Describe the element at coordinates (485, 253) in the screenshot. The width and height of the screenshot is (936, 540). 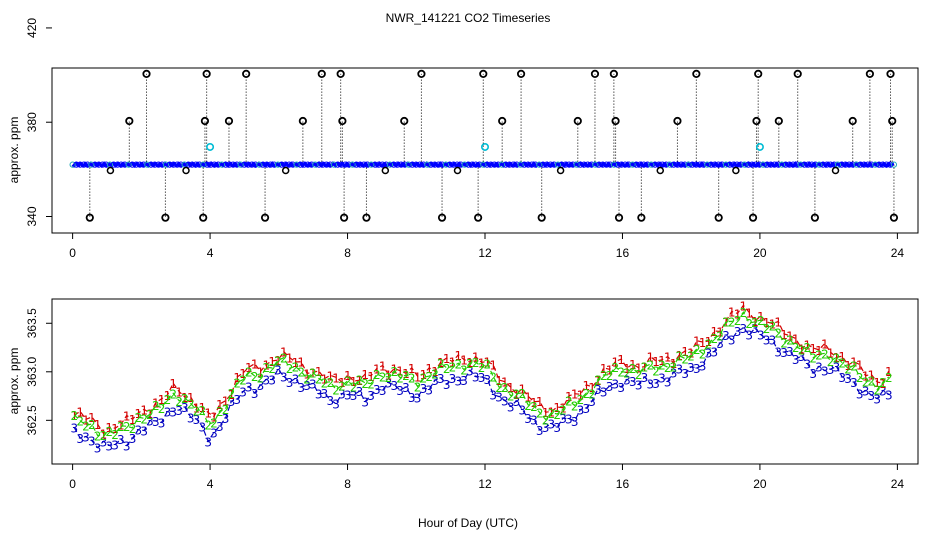
I see `x-tick-label: 12` at that location.